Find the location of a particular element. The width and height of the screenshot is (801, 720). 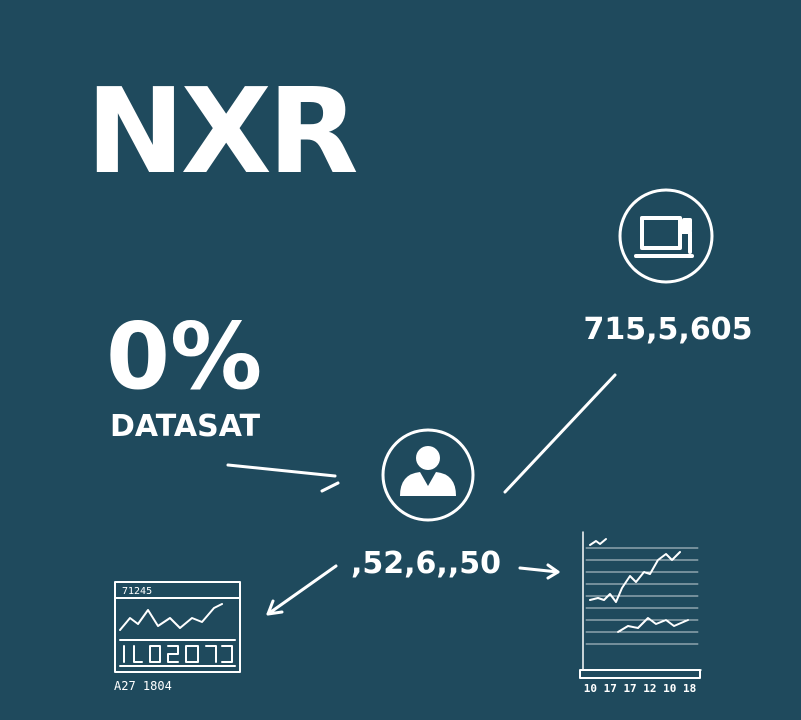

person-icon is located at coordinates (428, 471).